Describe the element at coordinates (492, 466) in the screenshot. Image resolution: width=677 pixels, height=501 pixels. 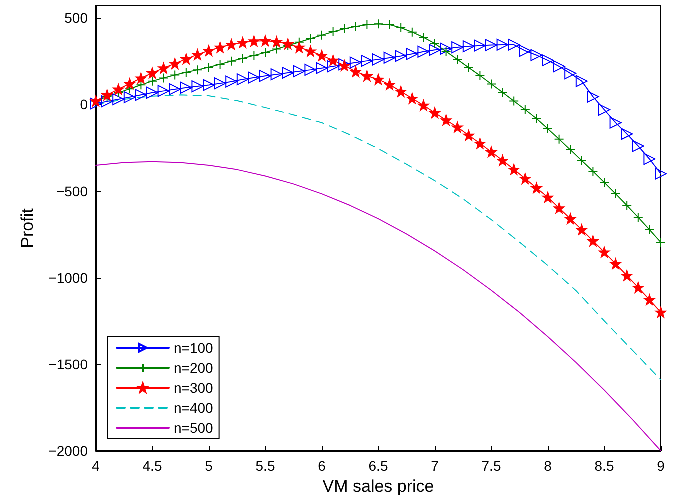
I see `x-tick-label: 7.5` at that location.